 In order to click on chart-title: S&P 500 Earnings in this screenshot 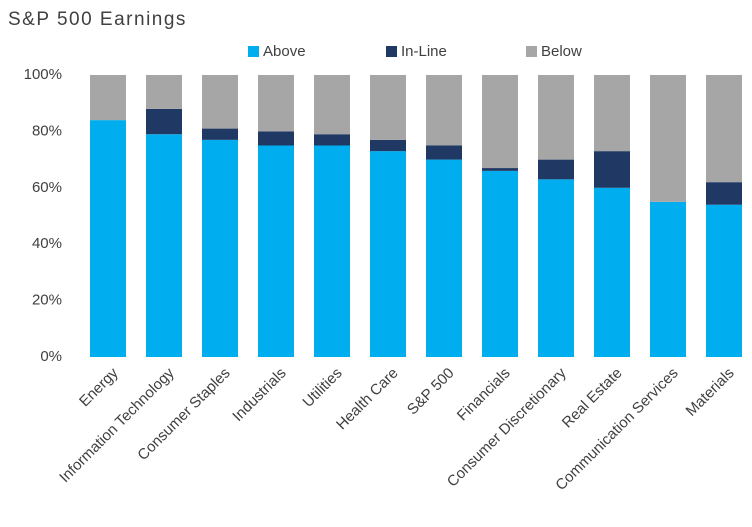, I will do `click(97, 19)`.